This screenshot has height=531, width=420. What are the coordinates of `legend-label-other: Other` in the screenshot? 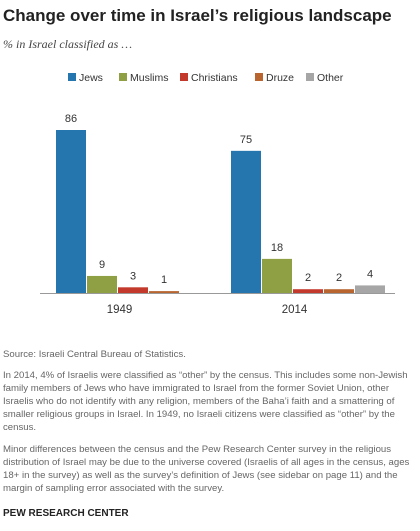 It's located at (330, 78).